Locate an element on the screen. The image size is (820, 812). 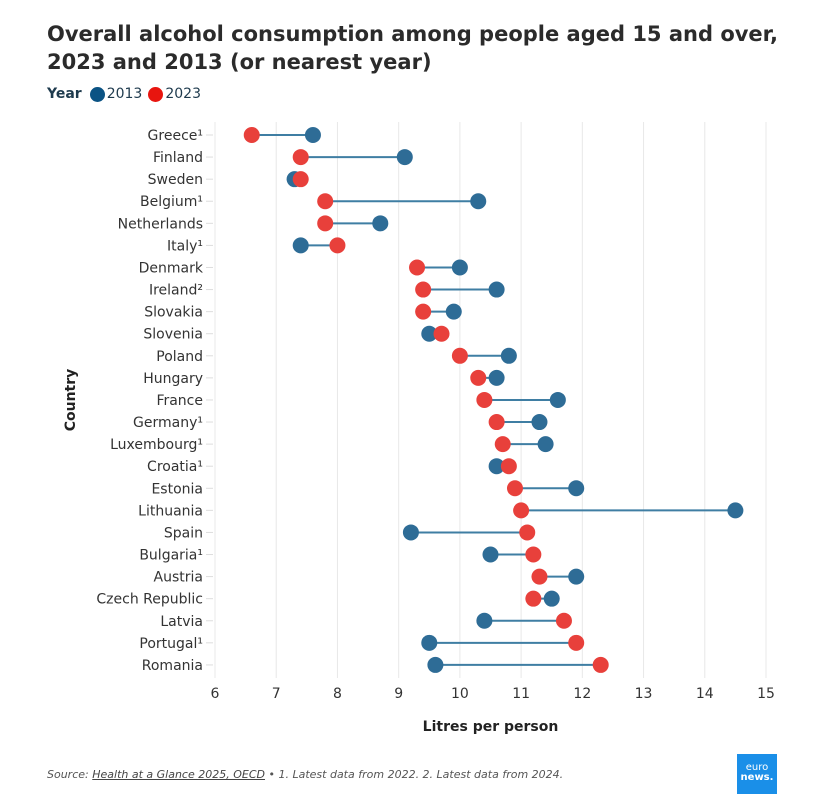
y-tick-label: Portugal¹ is located at coordinates (171, 644).